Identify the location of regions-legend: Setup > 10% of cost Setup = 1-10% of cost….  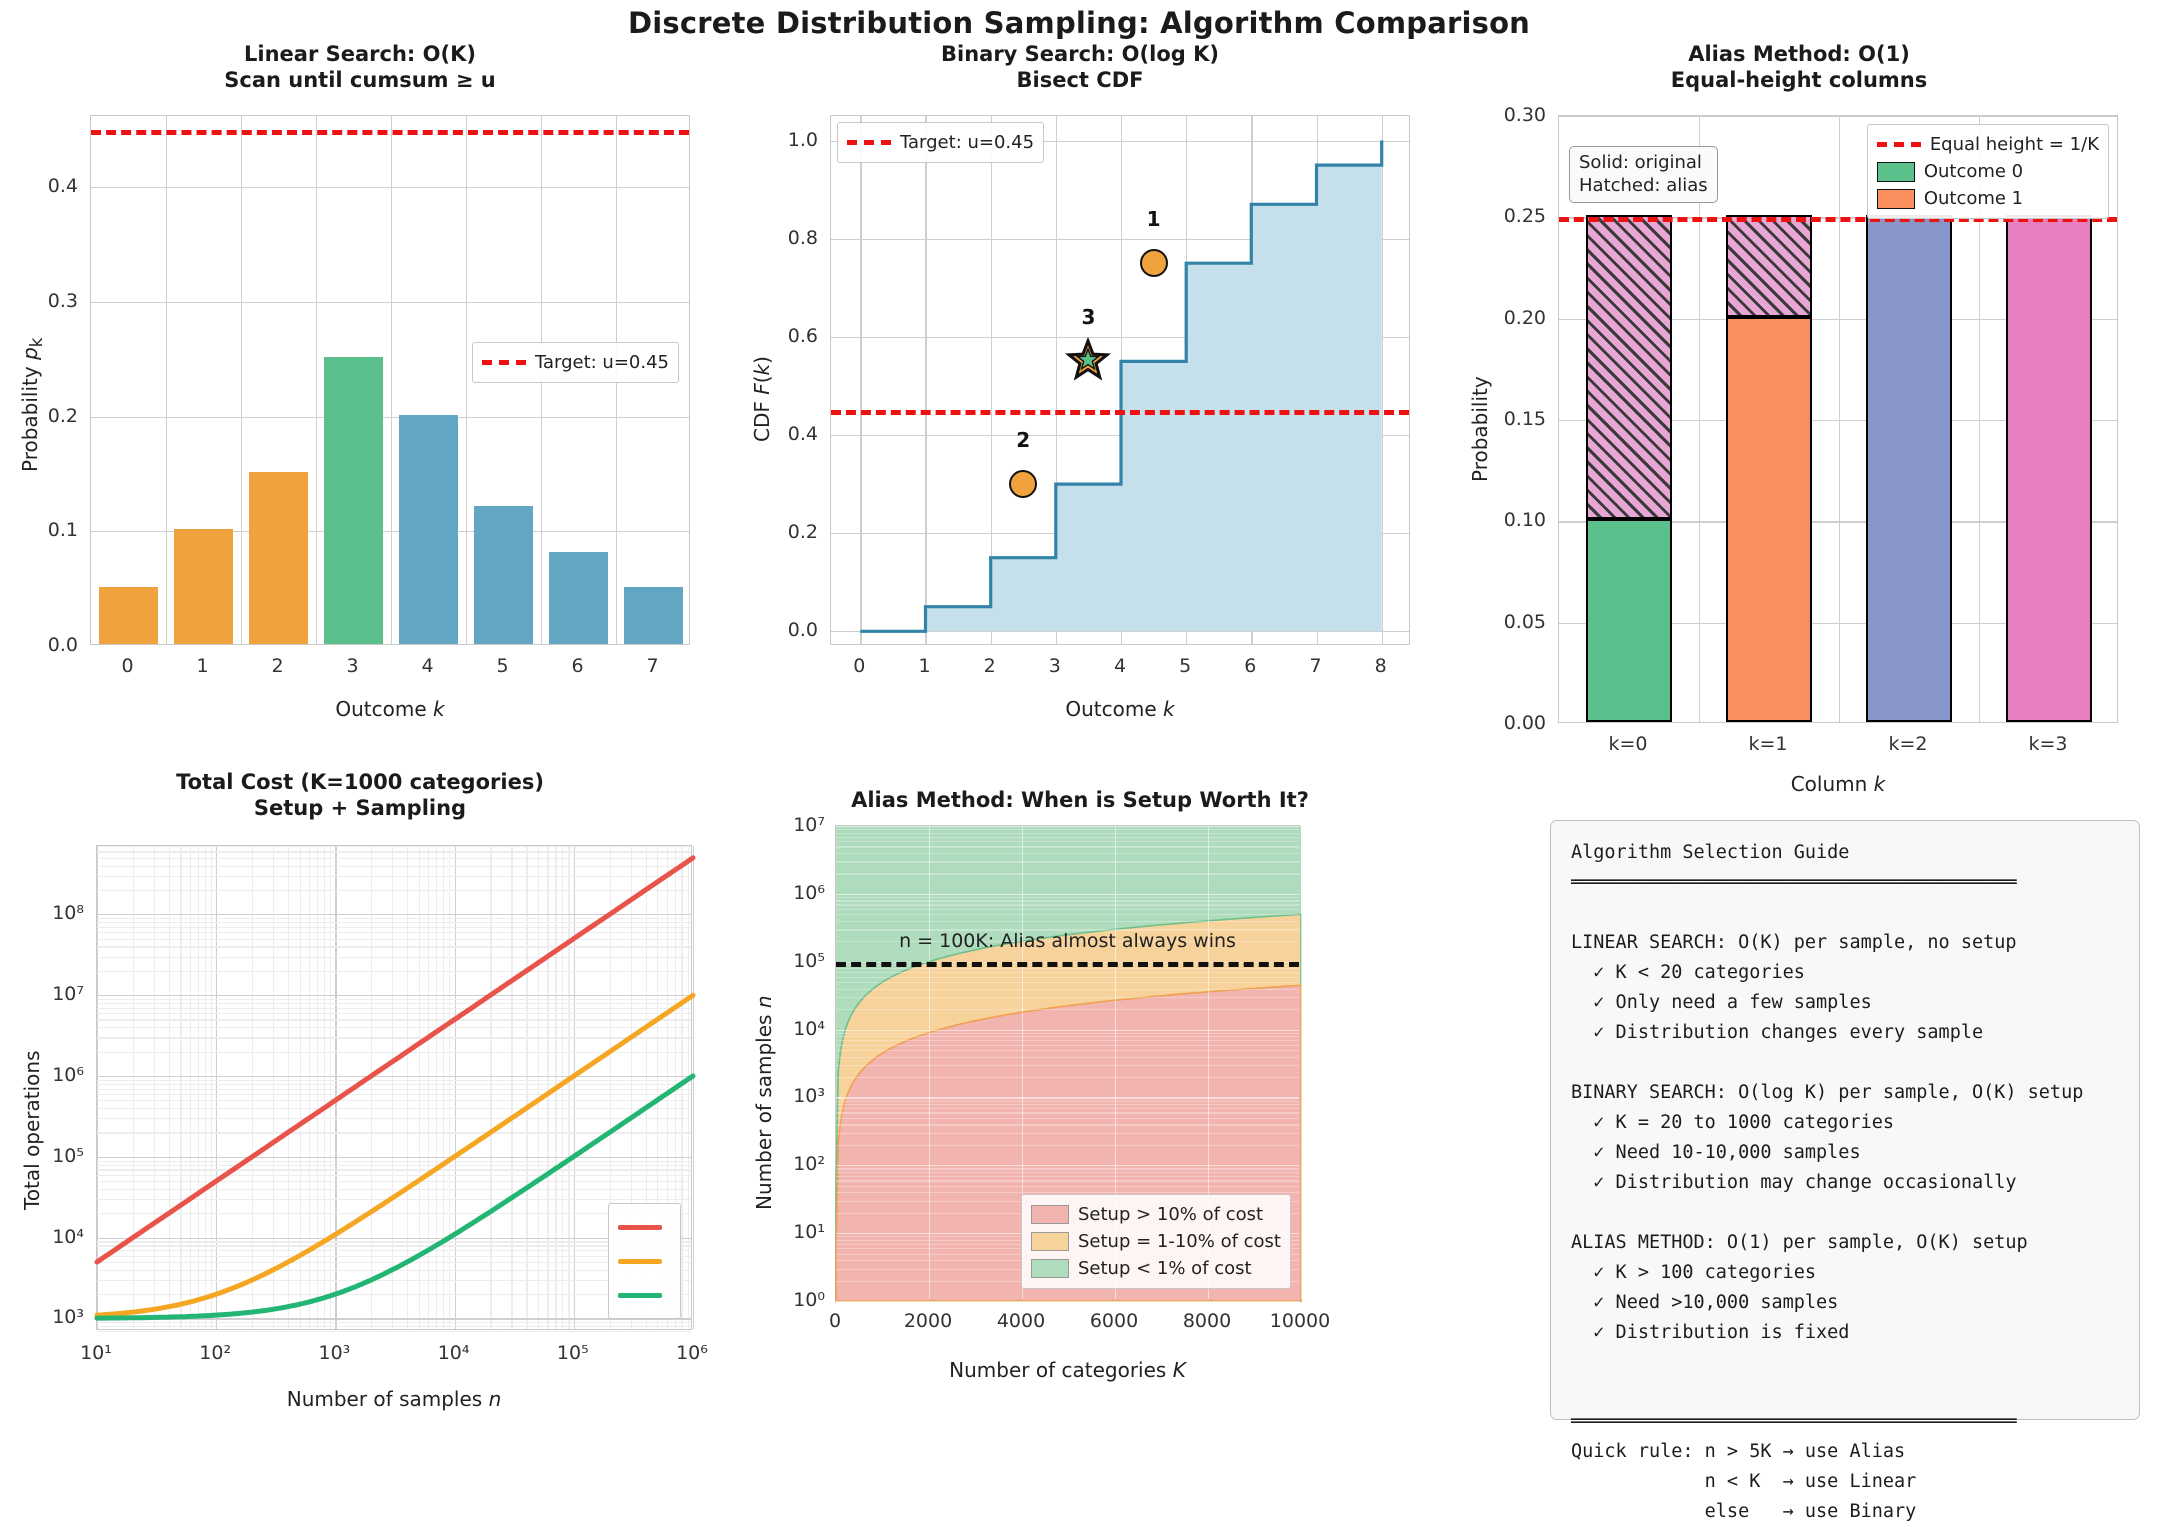
(1155, 1241).